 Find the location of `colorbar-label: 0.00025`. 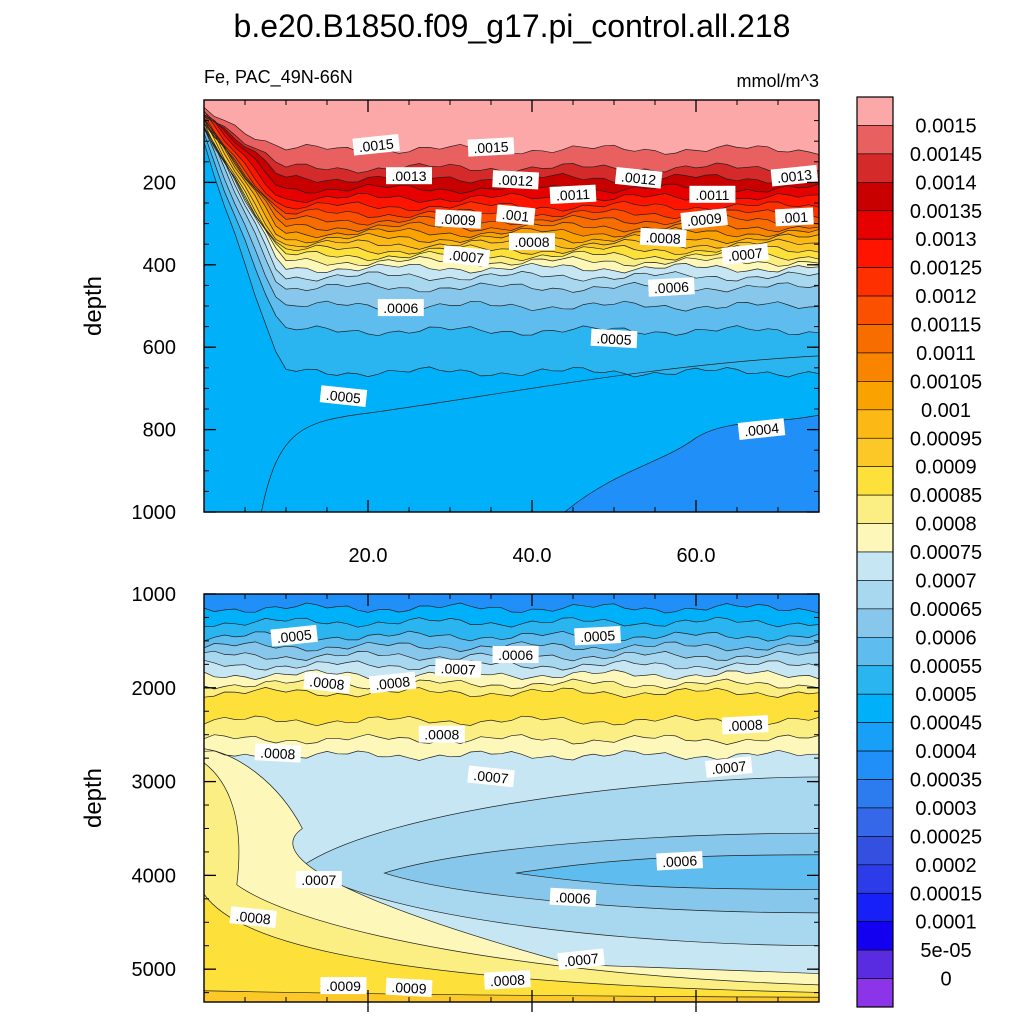

colorbar-label: 0.00025 is located at coordinates (946, 837).